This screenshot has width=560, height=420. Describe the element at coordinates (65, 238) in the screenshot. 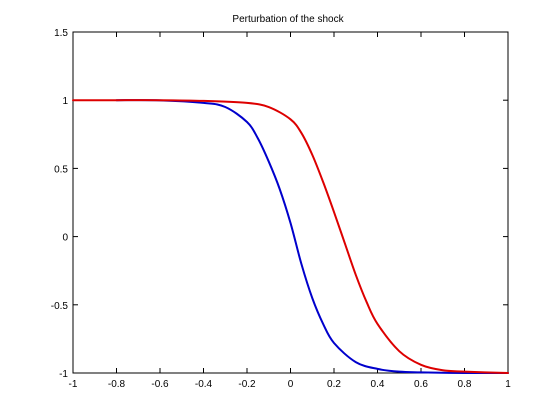

I see `y-tick-label: 0` at that location.